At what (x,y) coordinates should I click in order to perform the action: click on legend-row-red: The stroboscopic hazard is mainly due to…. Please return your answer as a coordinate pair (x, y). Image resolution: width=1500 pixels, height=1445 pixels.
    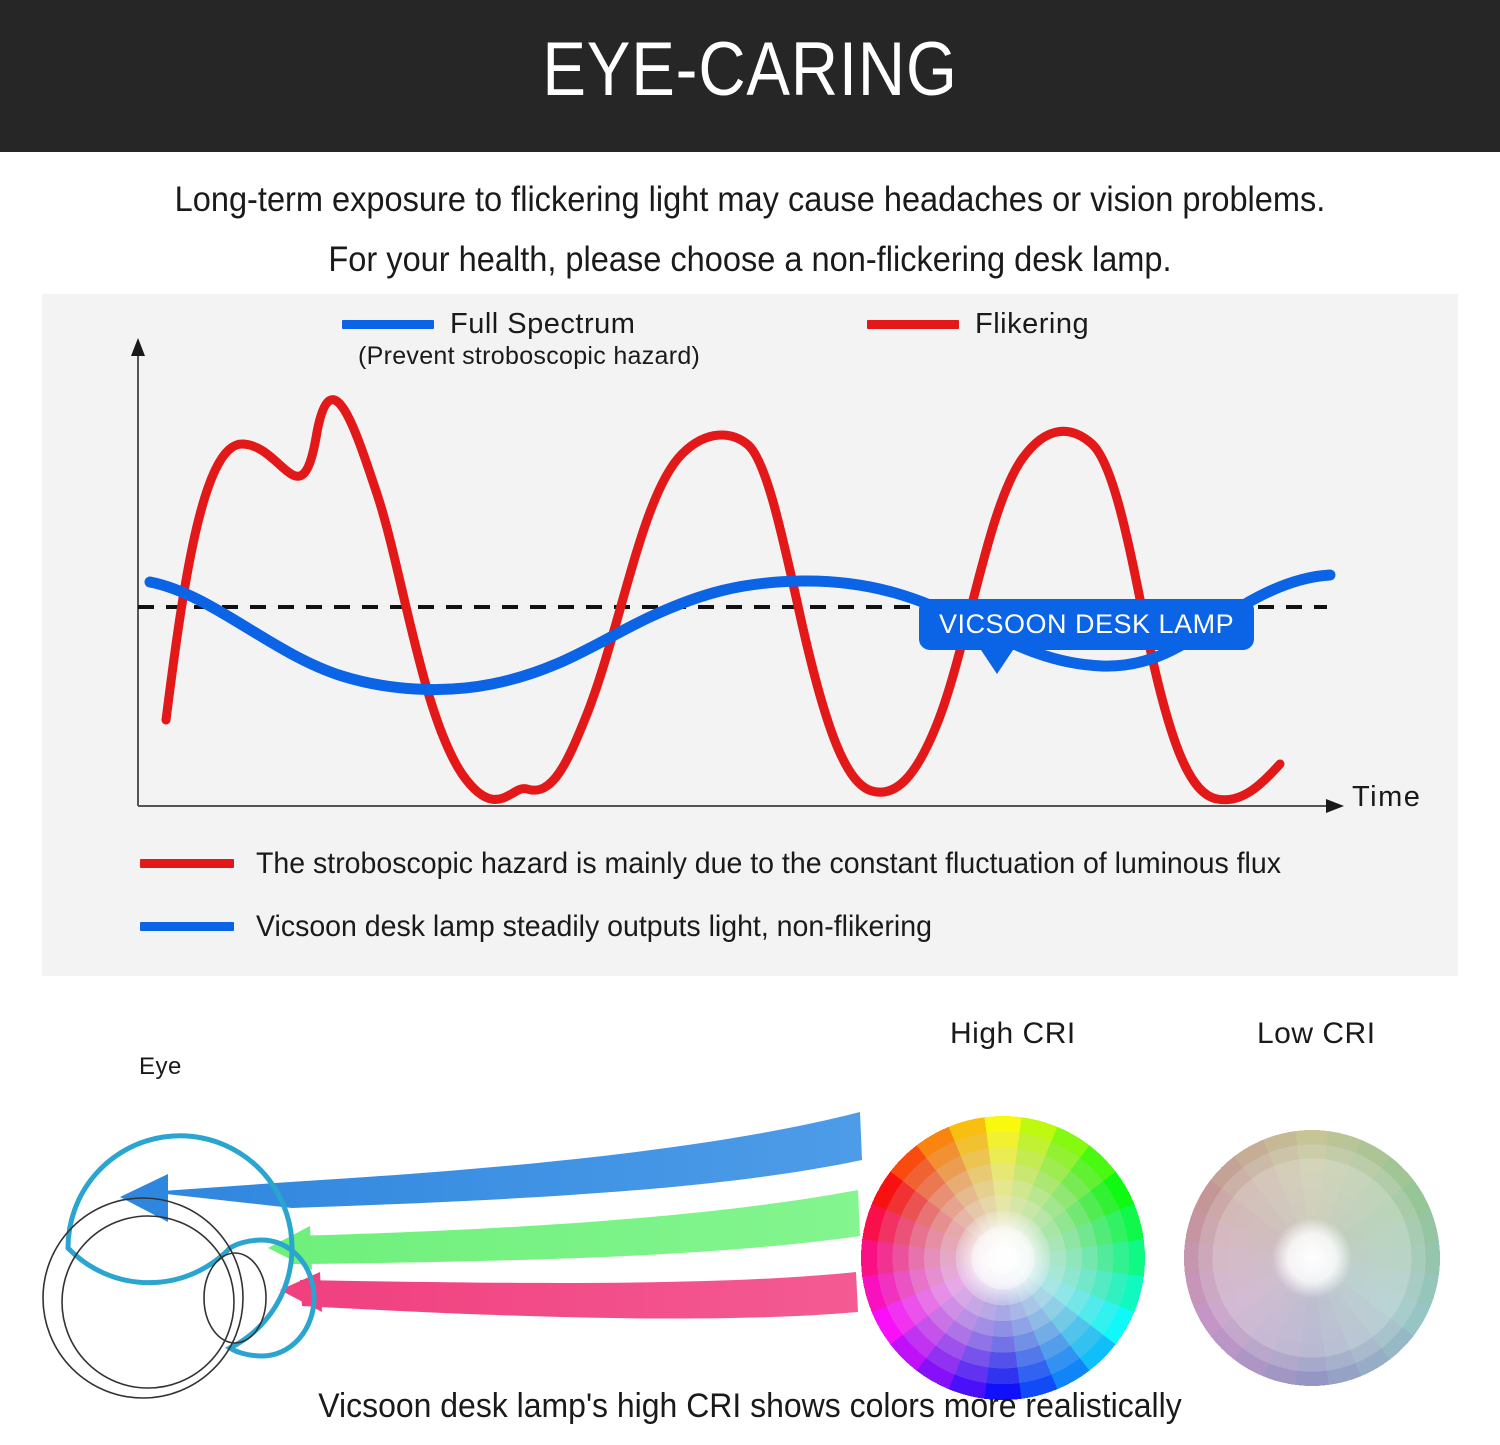
    Looking at the image, I should click on (800, 863).